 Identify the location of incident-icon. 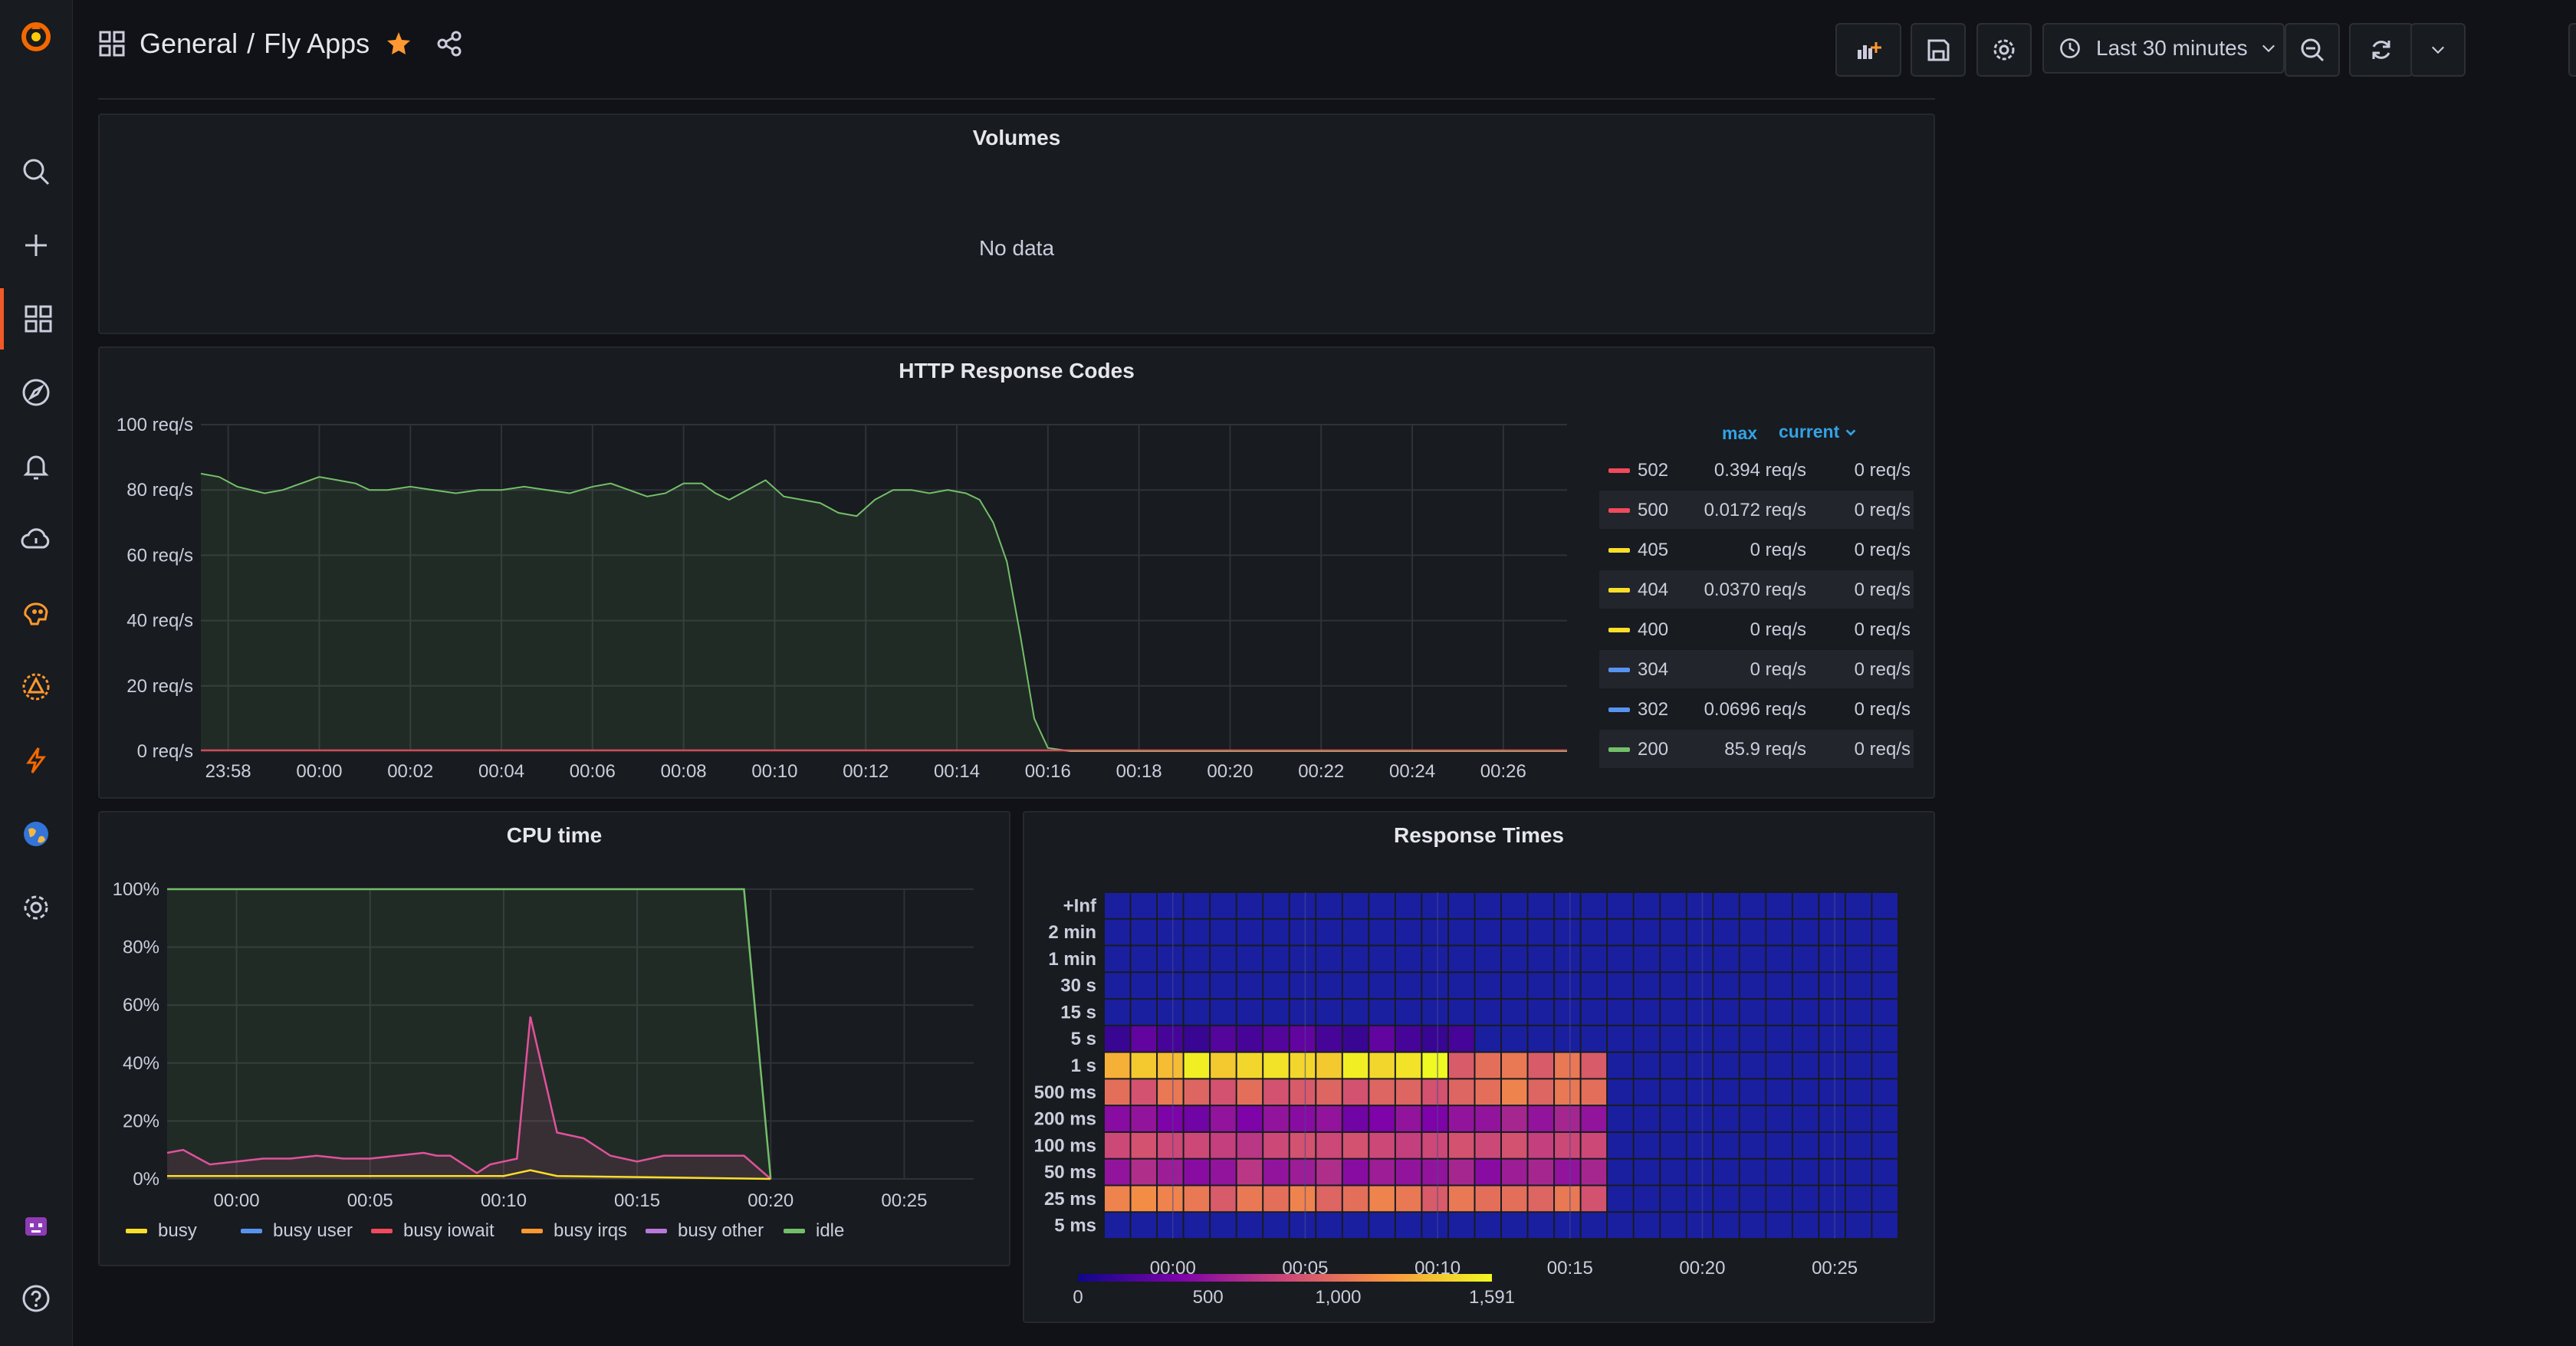
(36, 686).